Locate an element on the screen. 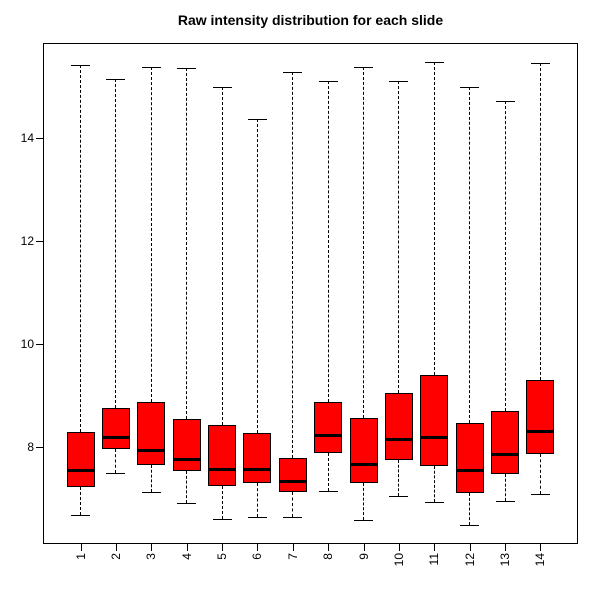  slide-5-lower-whisker-cap is located at coordinates (222, 519).